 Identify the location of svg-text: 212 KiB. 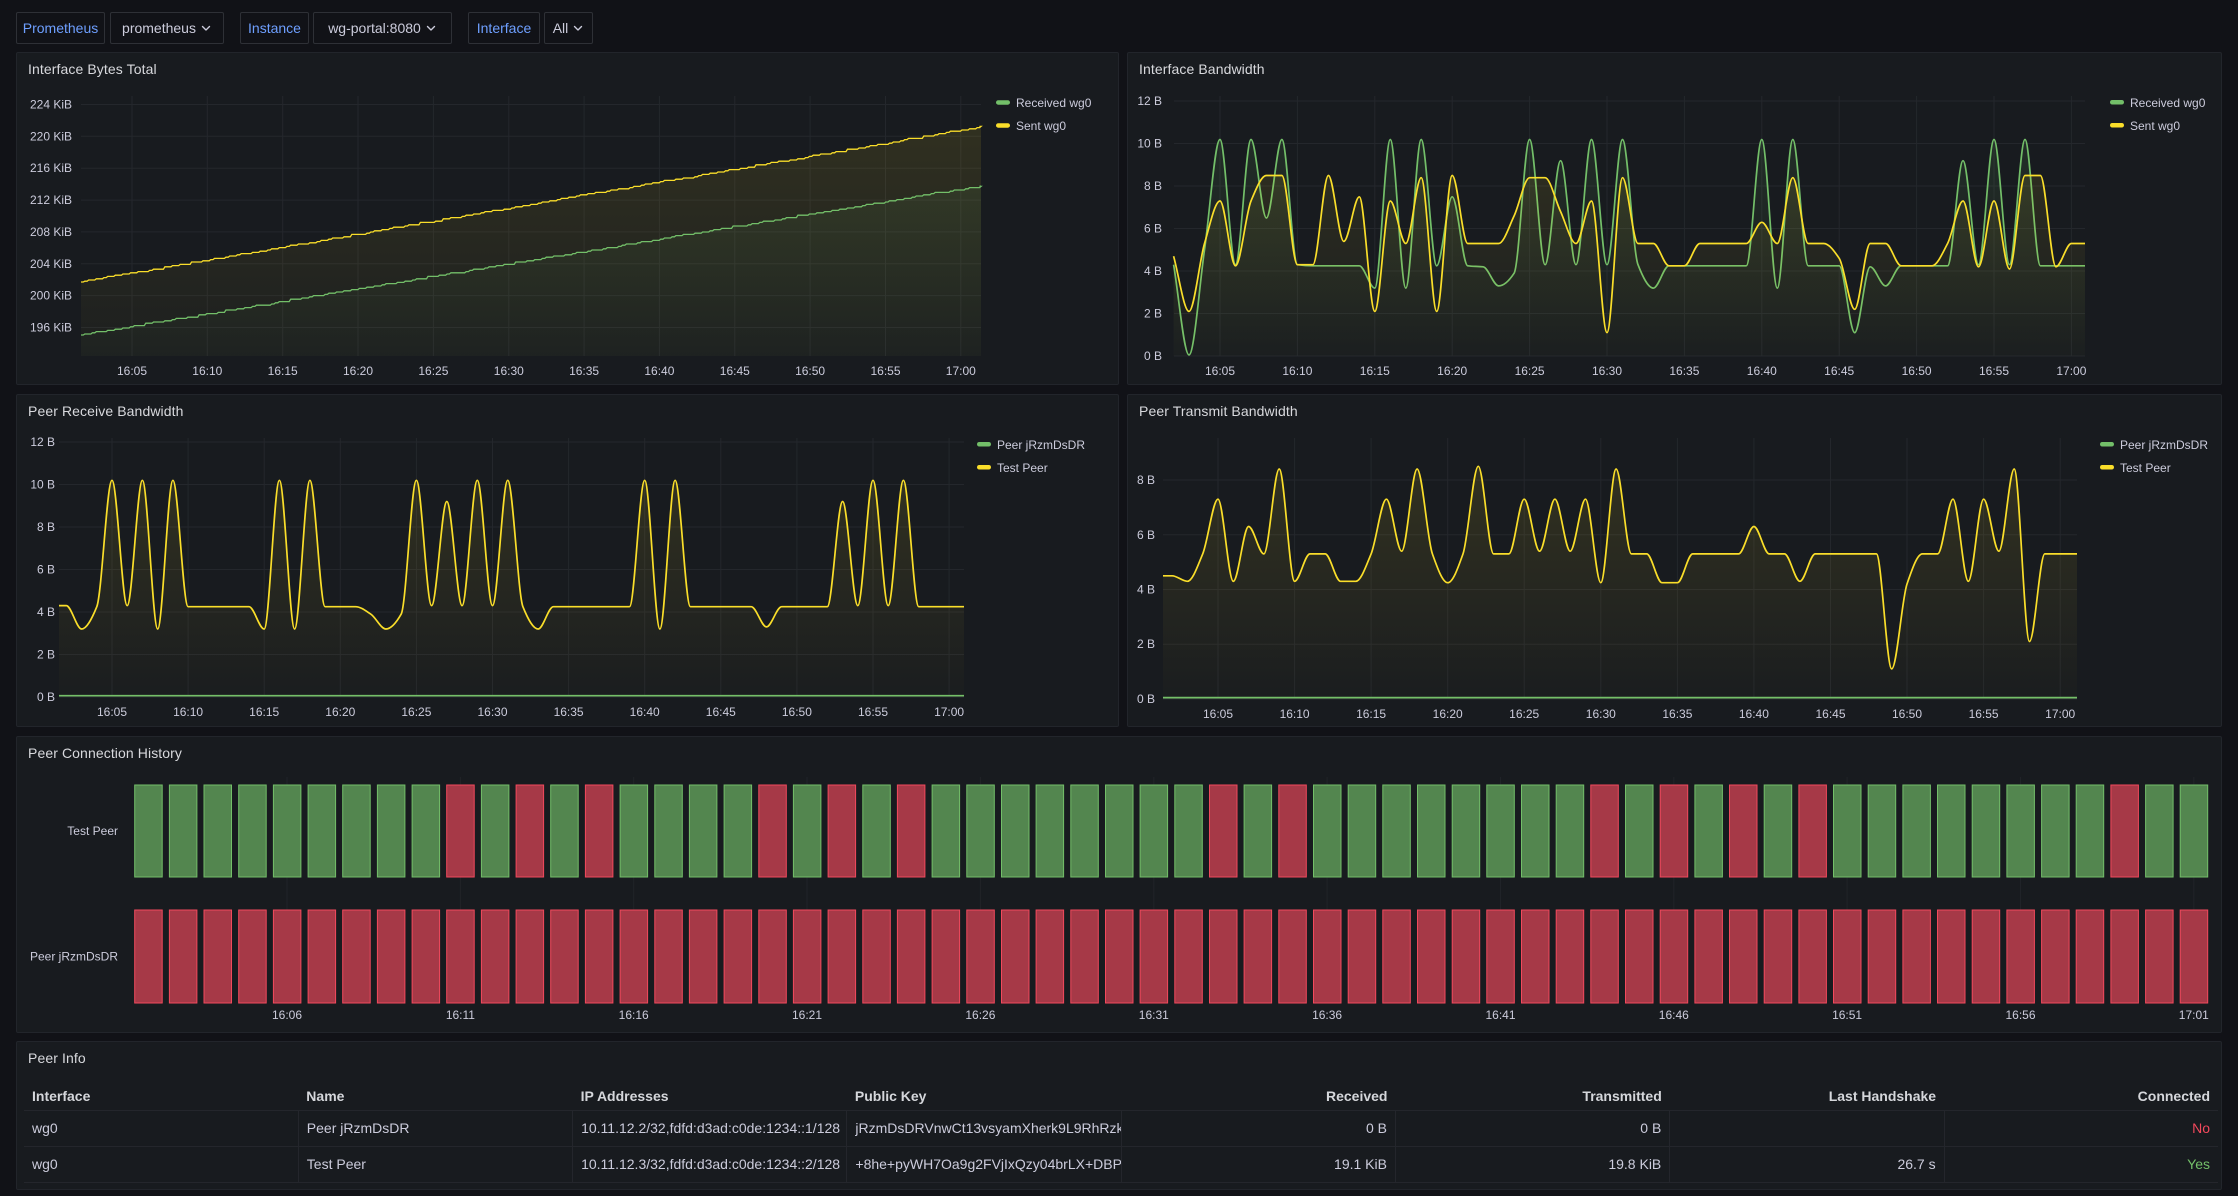
(51, 200).